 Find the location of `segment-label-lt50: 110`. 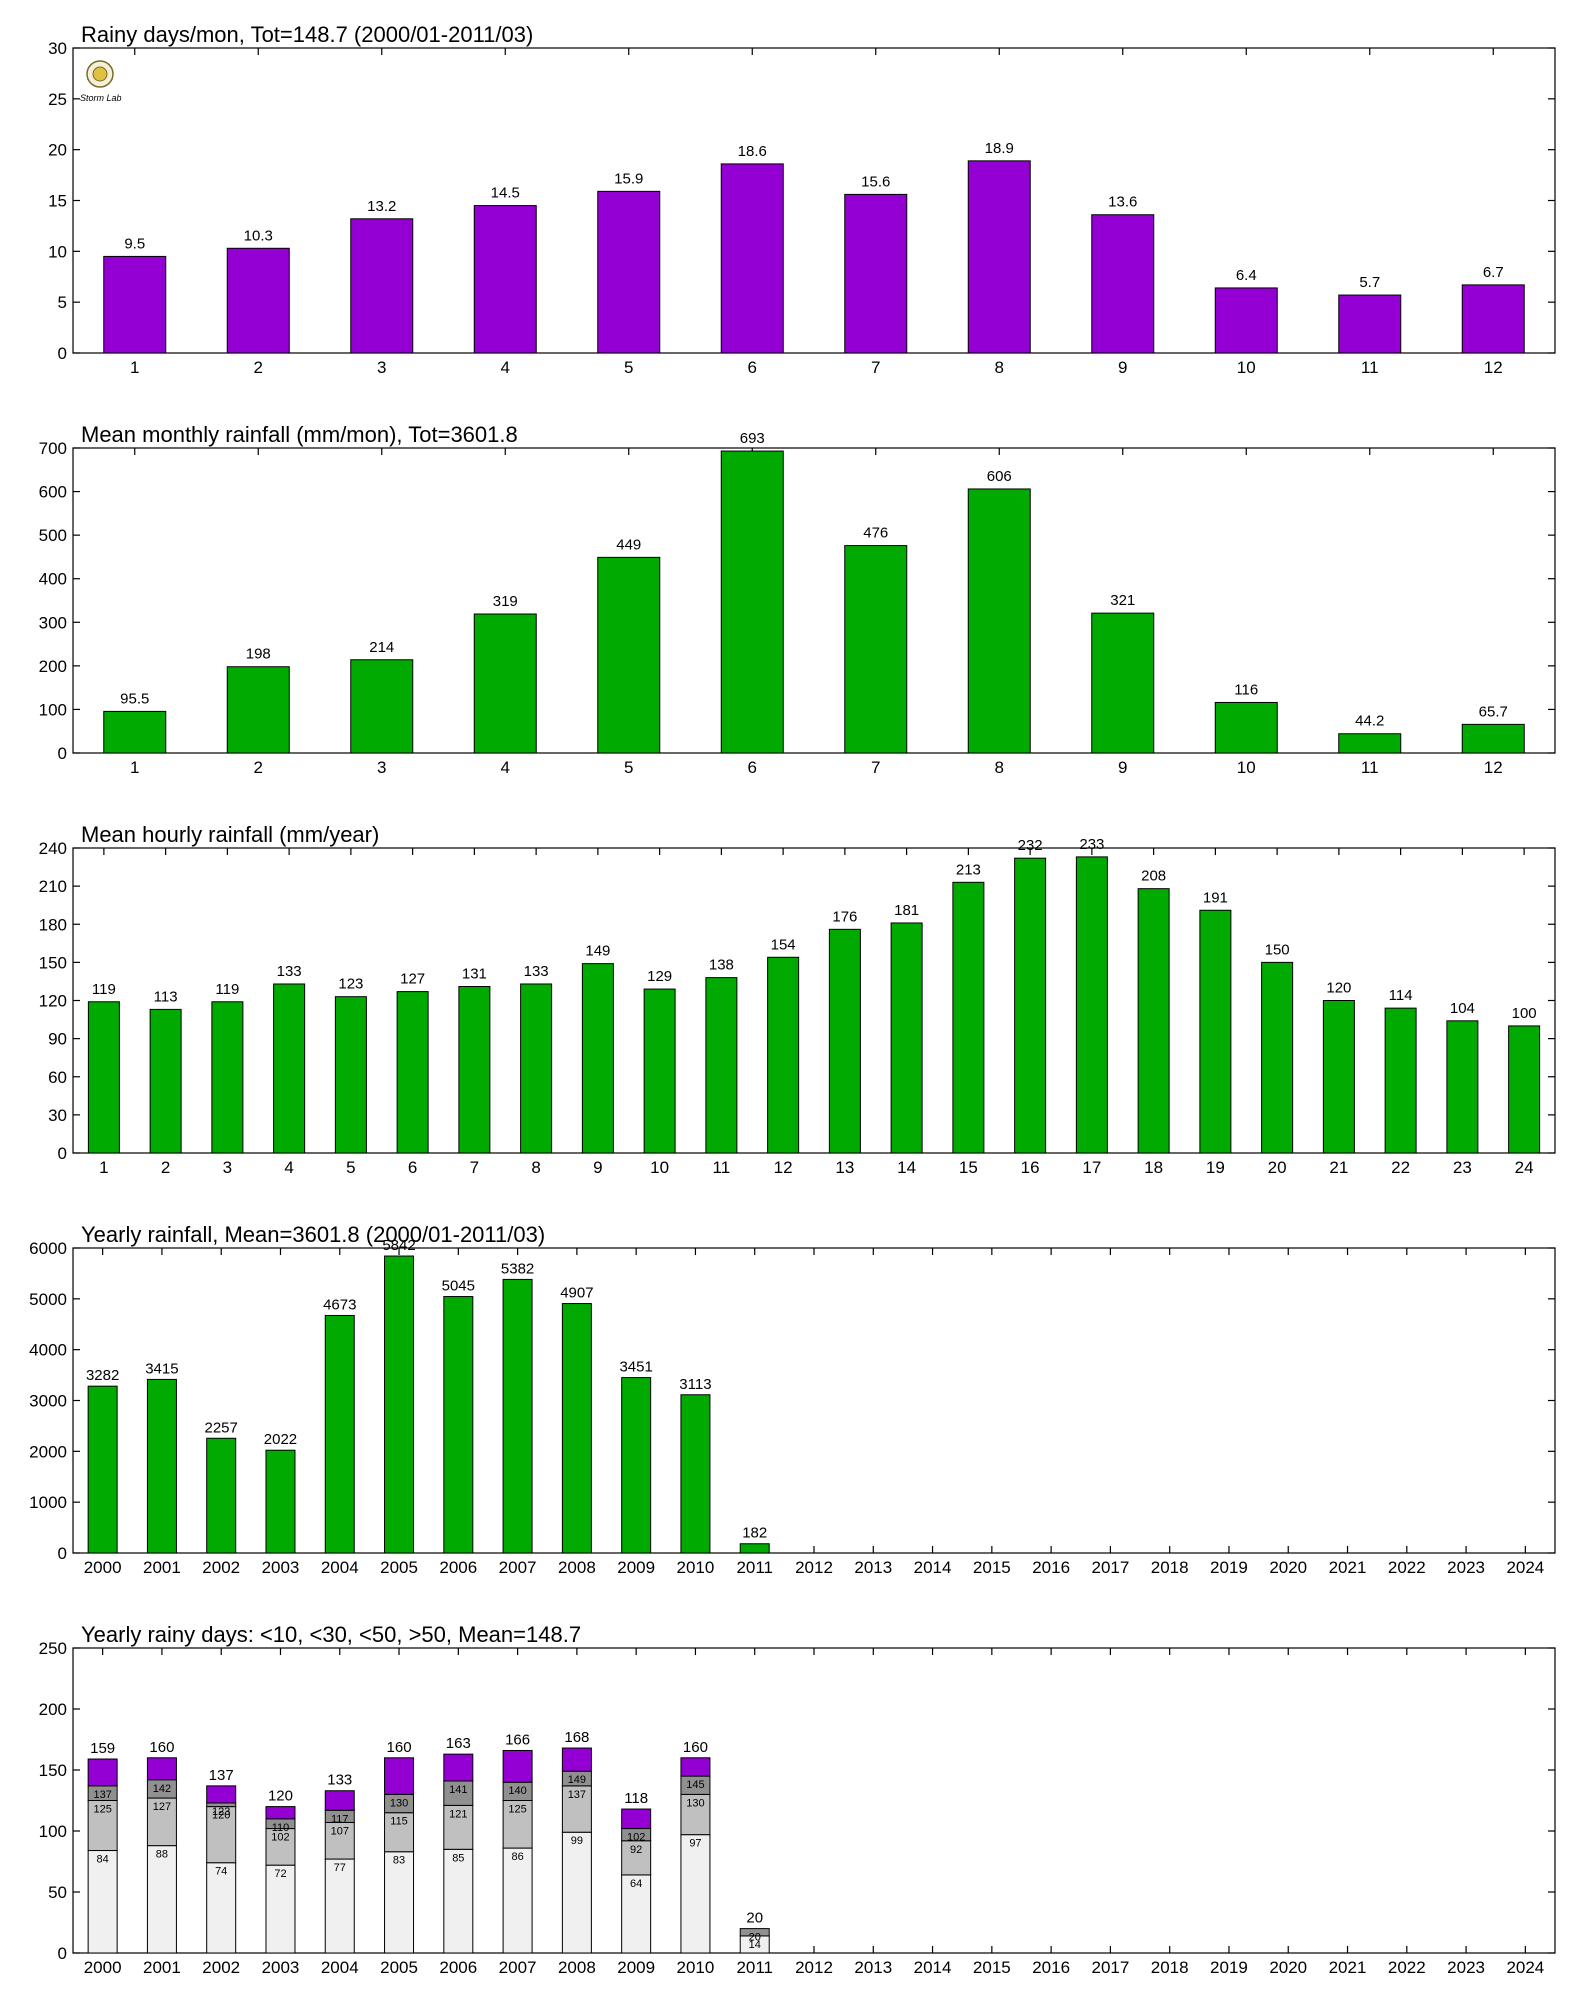

segment-label-lt50: 110 is located at coordinates (281, 1828).